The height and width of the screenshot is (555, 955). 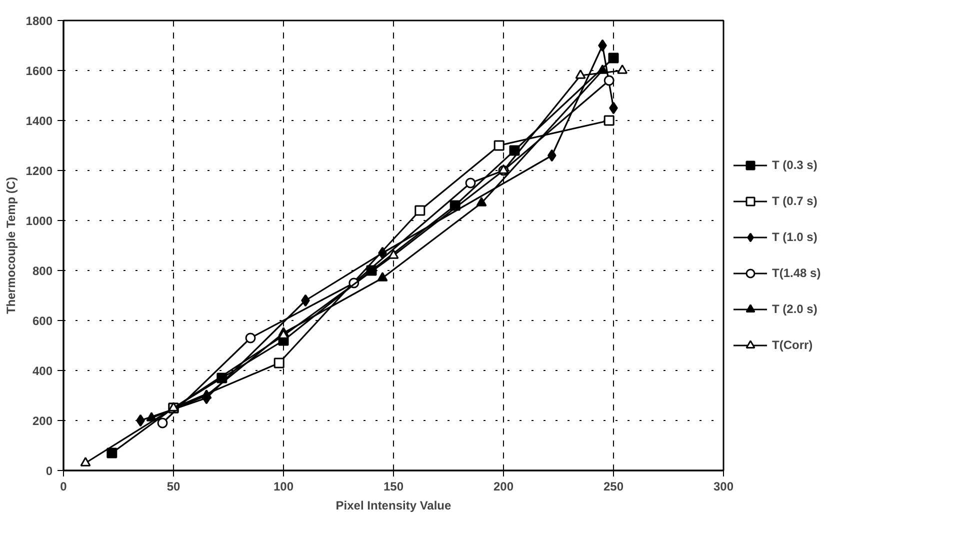 What do you see at coordinates (39, 171) in the screenshot?
I see `y-tick-label: 1200` at bounding box center [39, 171].